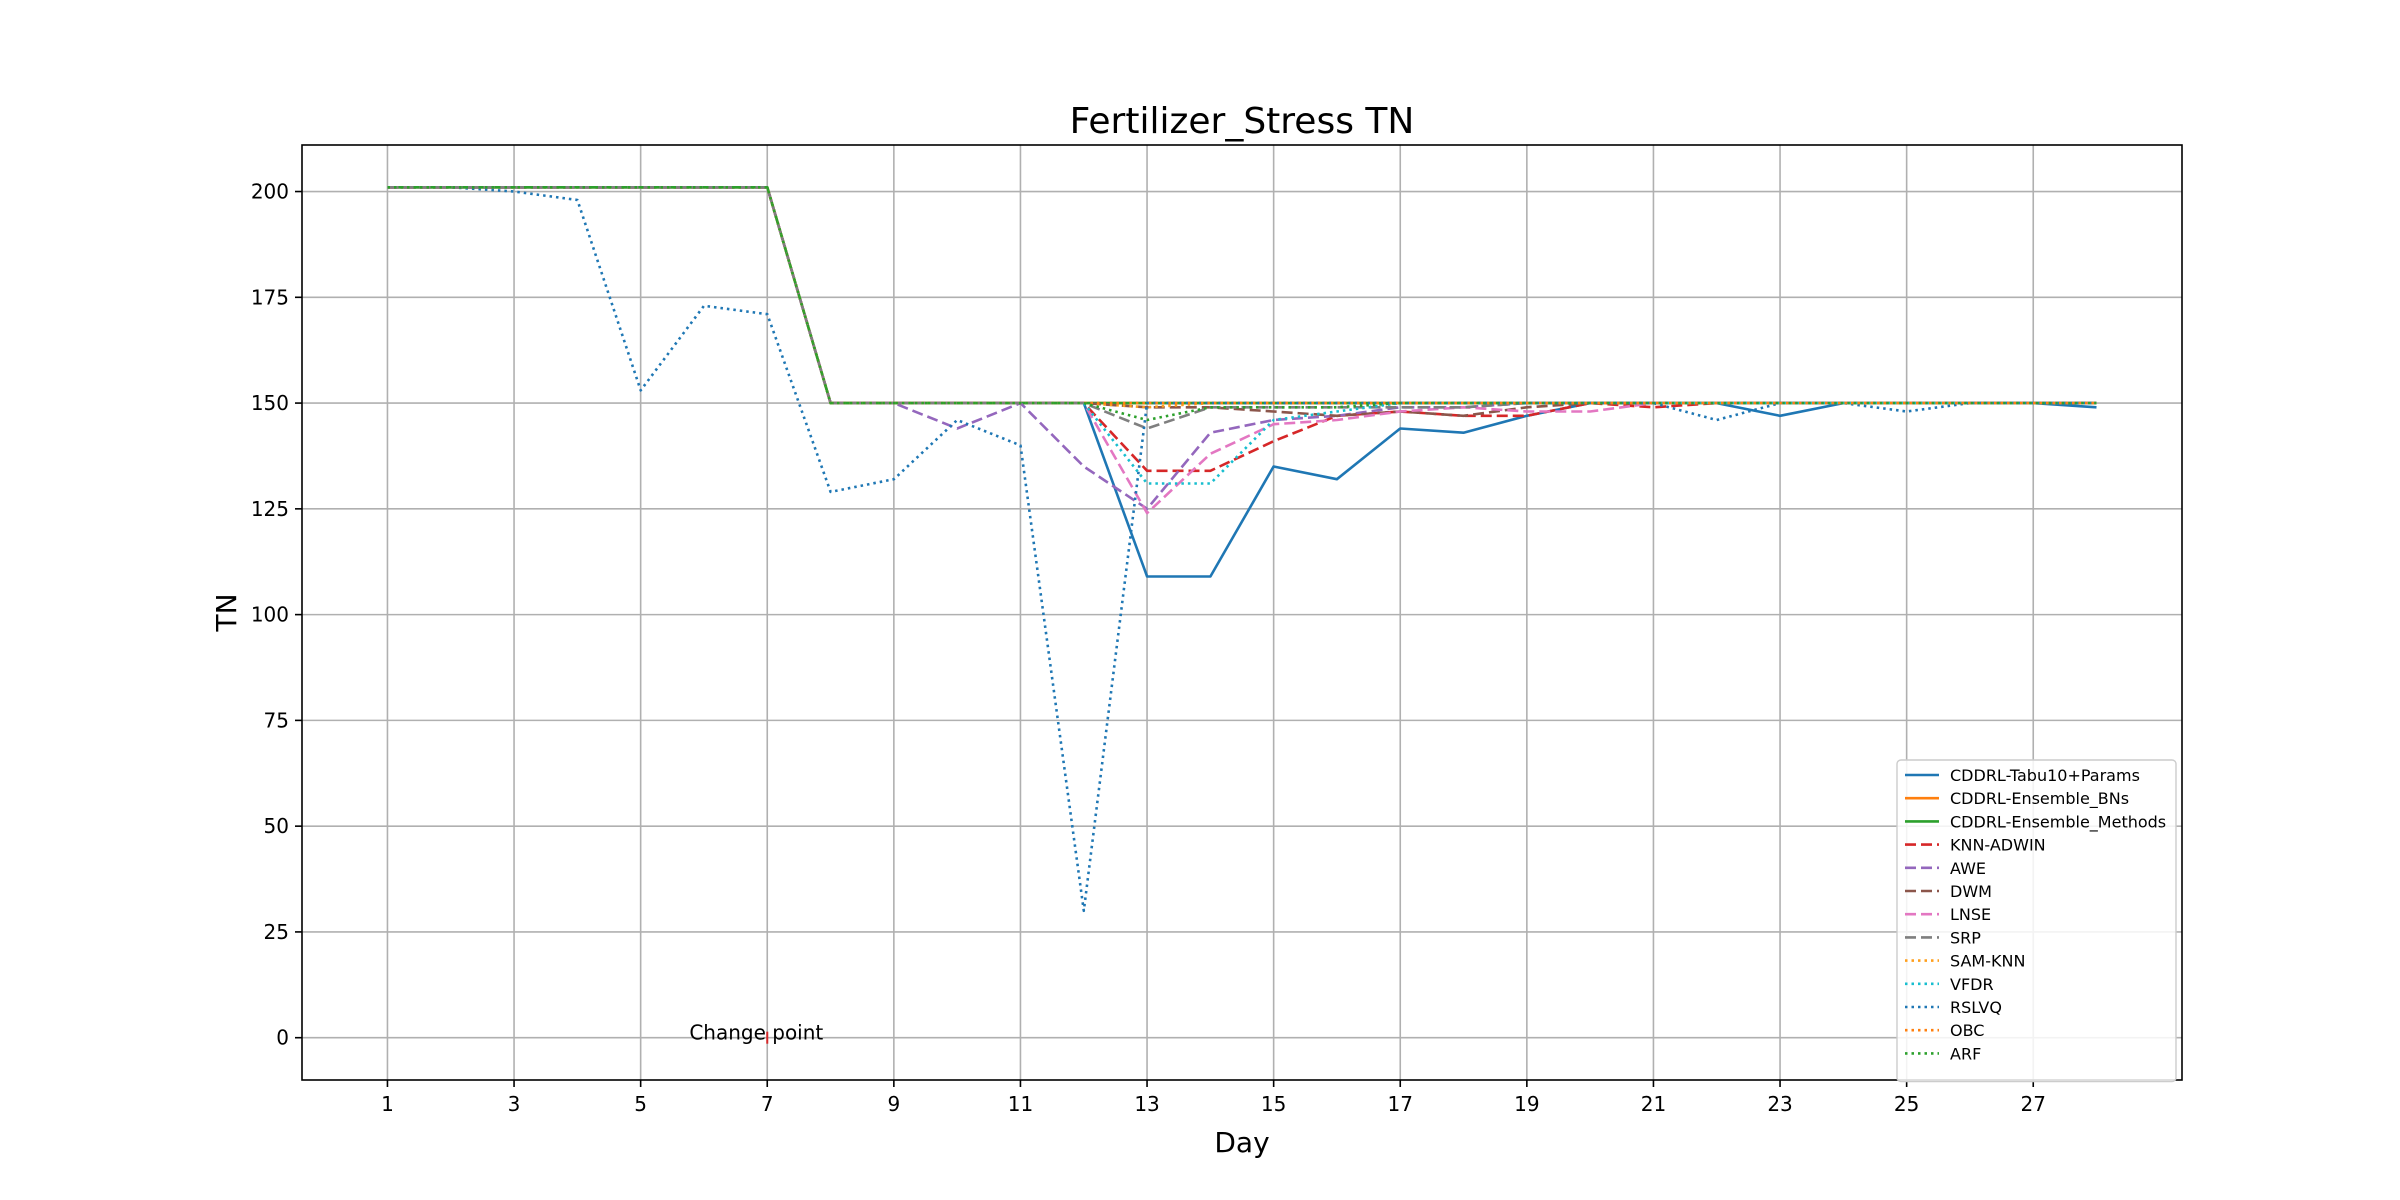 This screenshot has width=2400, height=1200. I want to click on x-tick-label: 13, so click(1146, 1104).